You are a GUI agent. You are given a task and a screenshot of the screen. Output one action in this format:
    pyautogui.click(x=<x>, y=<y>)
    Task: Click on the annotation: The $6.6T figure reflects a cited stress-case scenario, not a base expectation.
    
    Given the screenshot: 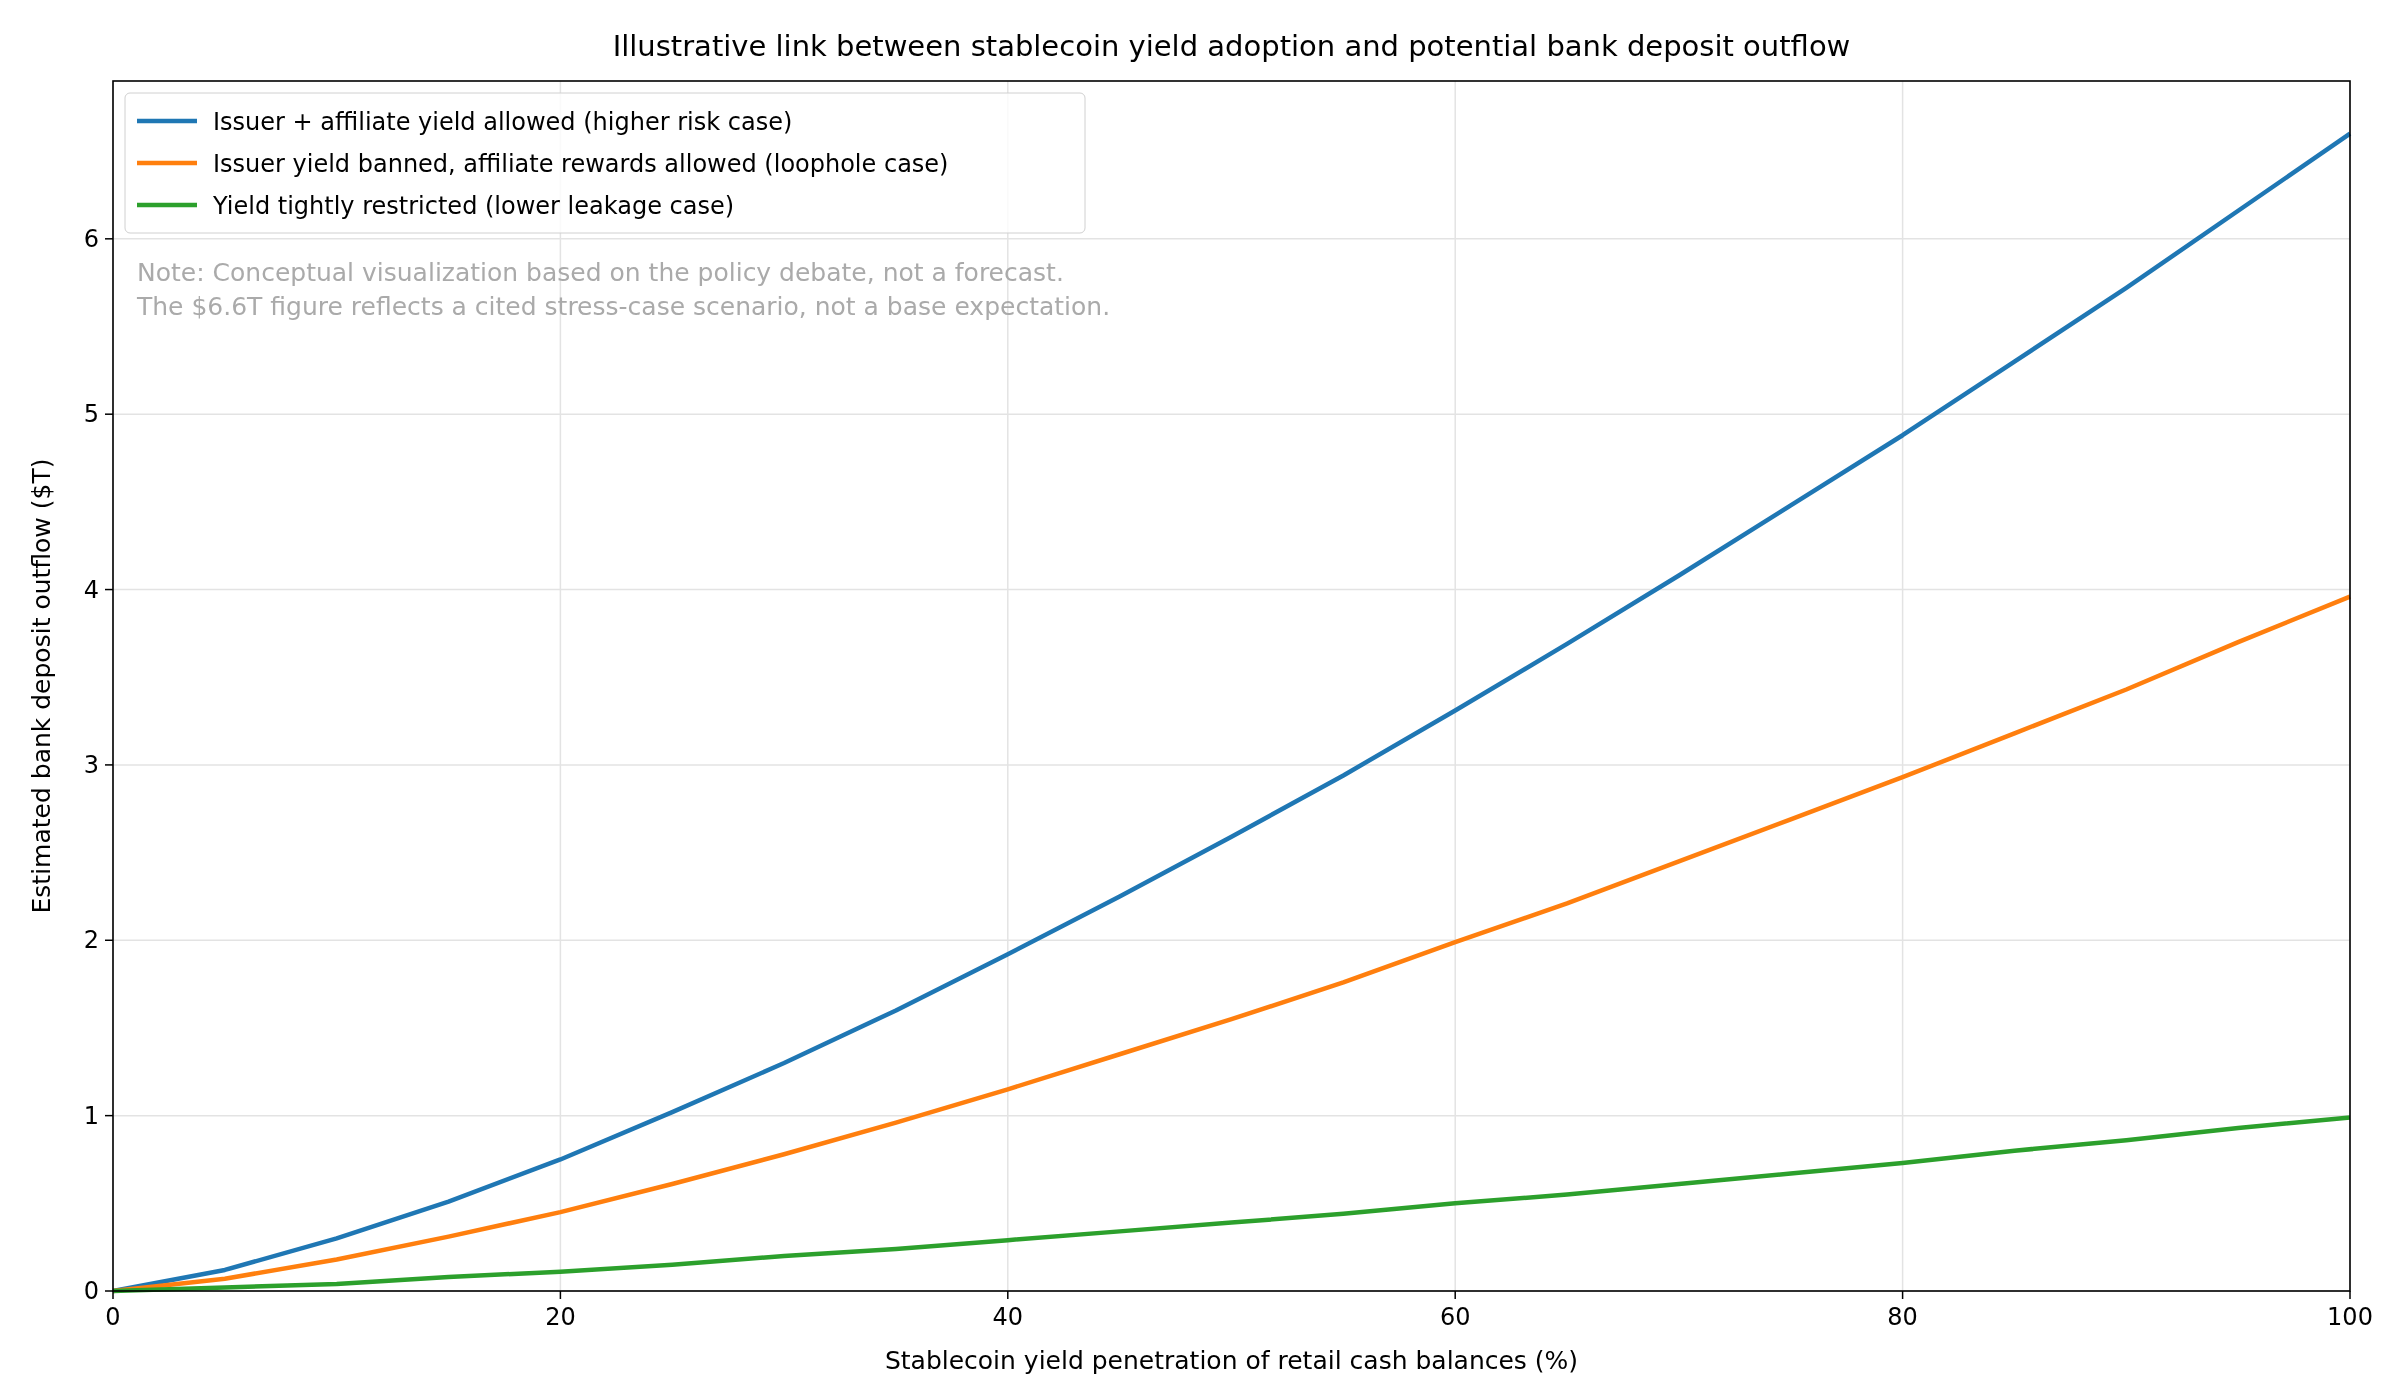 What is the action you would take?
    pyautogui.click(x=623, y=306)
    